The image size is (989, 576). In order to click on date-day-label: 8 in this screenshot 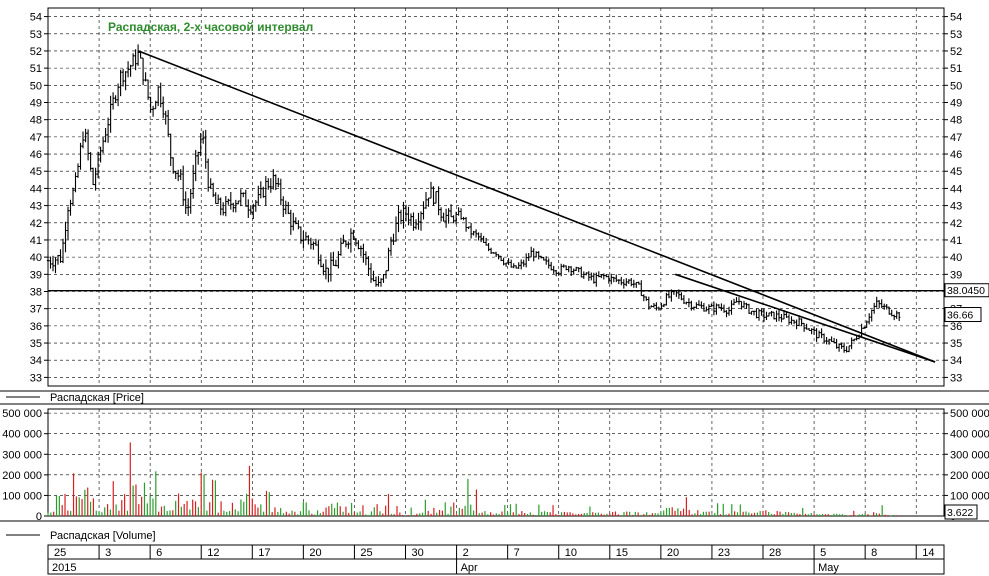, I will do `click(874, 553)`.